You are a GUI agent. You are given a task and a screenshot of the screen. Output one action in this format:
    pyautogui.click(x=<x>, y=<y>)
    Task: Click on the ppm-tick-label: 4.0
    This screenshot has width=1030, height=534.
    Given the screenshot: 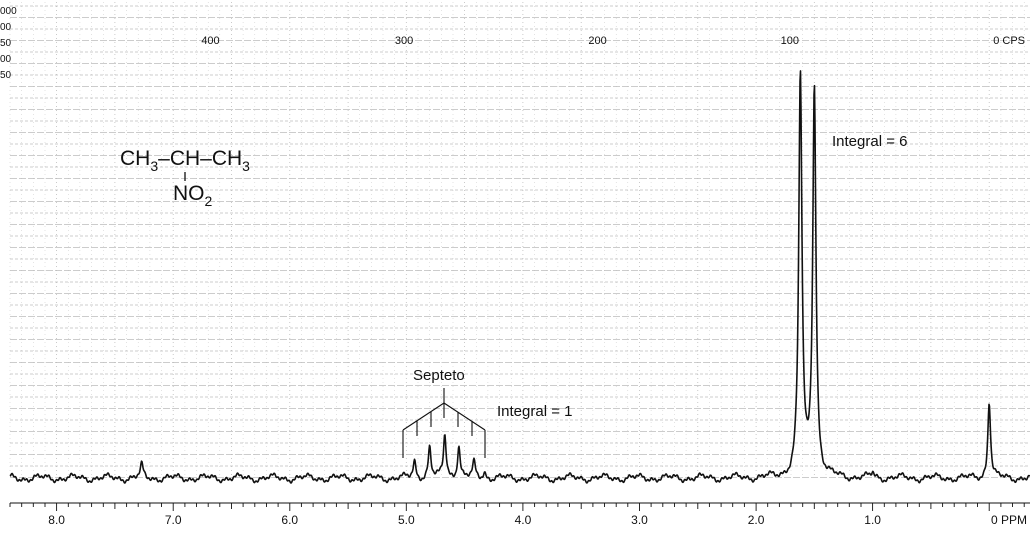 What is the action you would take?
    pyautogui.click(x=523, y=520)
    